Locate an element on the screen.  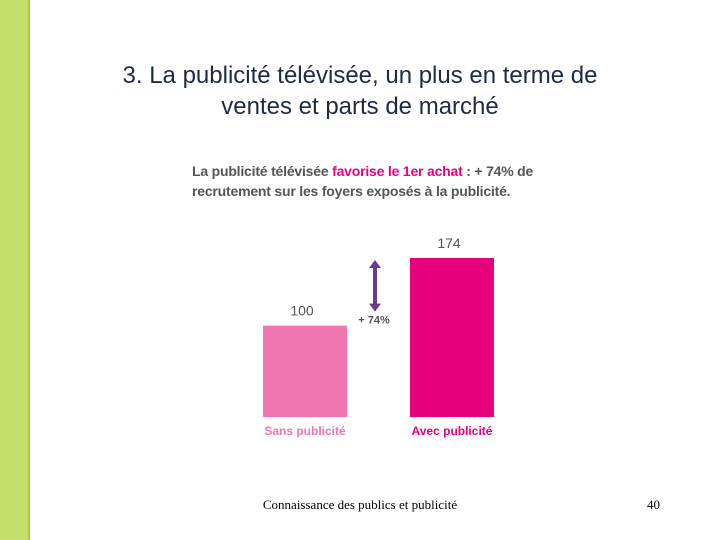
category-label-1: Sans publicité is located at coordinates (305, 431).